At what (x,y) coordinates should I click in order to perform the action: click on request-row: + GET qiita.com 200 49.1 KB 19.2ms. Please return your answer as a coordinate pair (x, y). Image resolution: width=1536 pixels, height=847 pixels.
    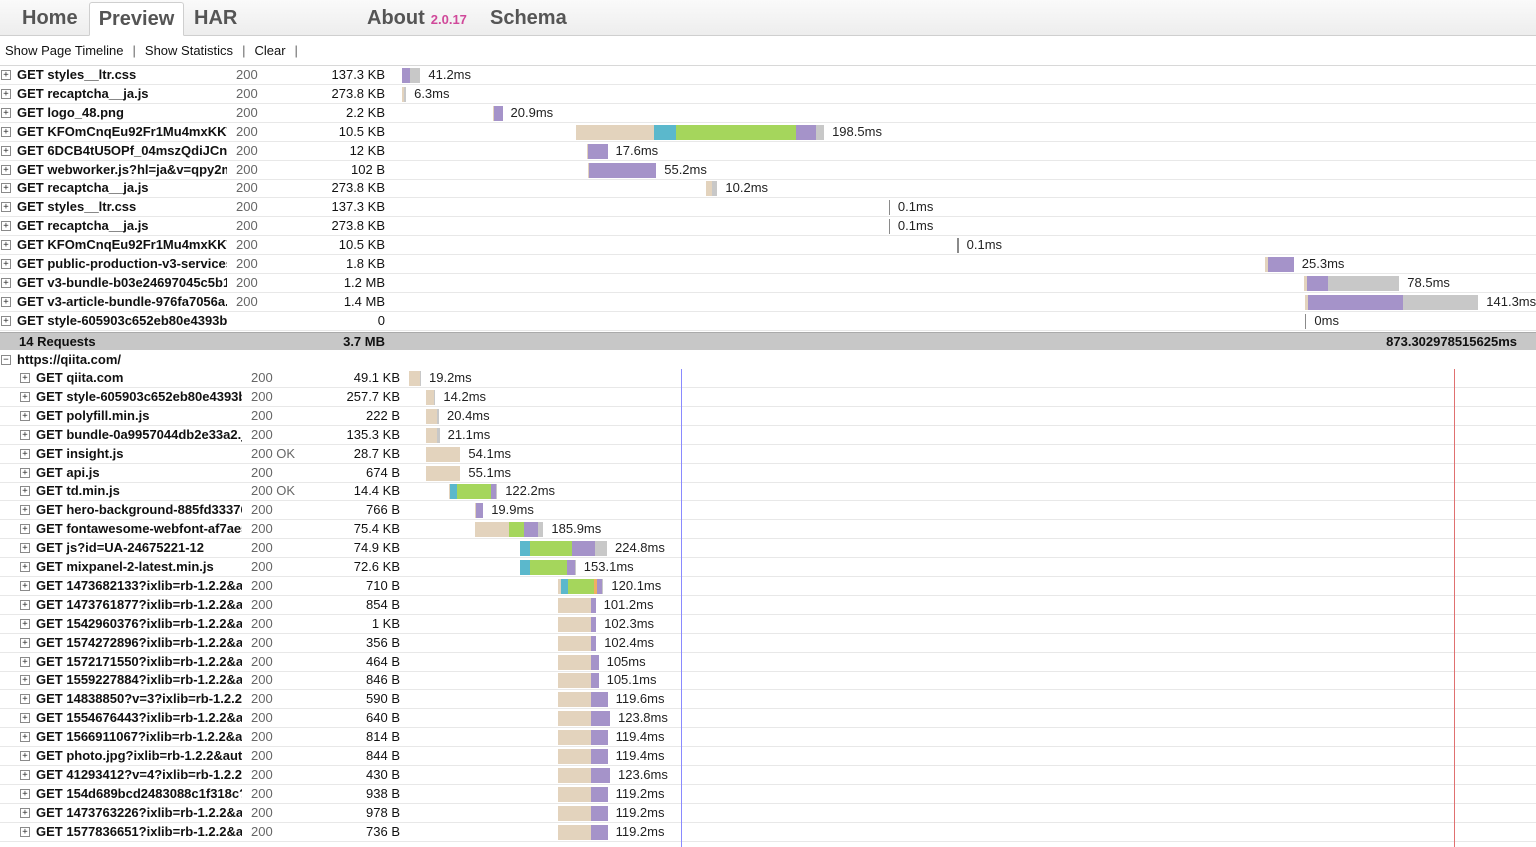
    Looking at the image, I should click on (768, 378).